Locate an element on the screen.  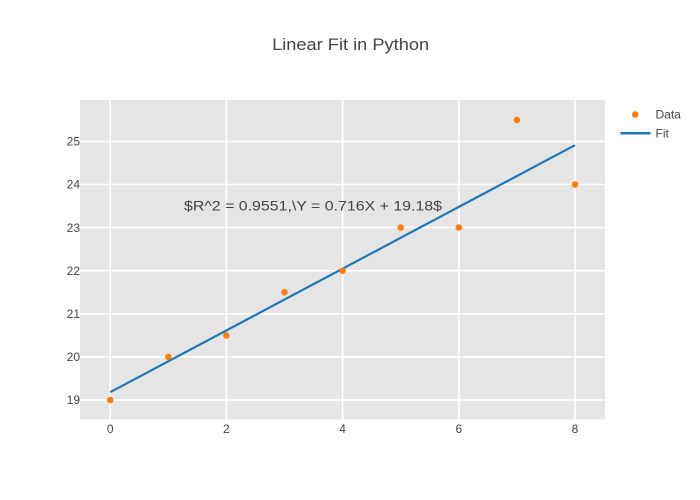
svg-text: 0 is located at coordinates (110, 429).